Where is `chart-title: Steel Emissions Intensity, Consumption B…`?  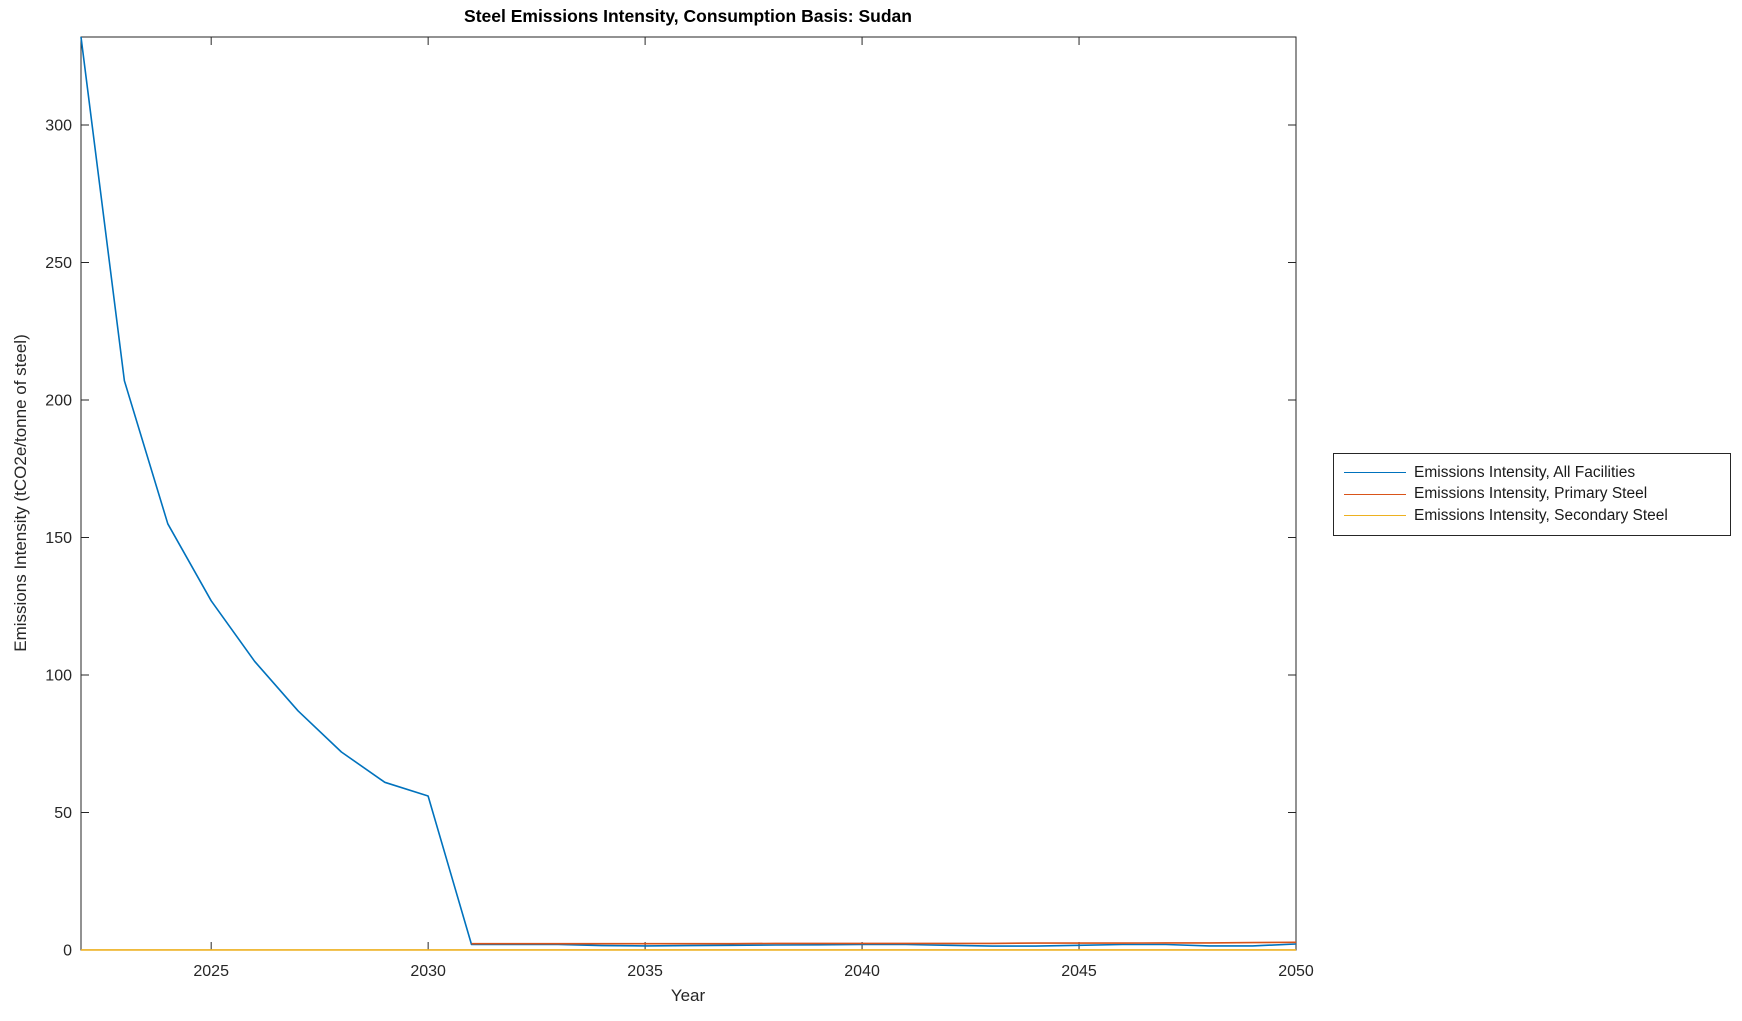 chart-title: Steel Emissions Intensity, Consumption B… is located at coordinates (688, 16).